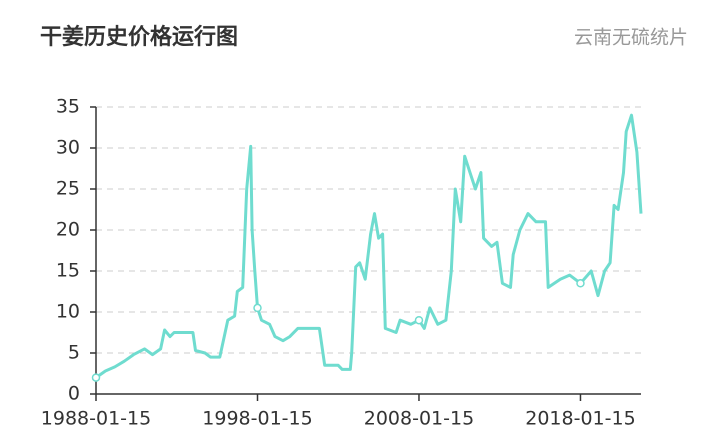 This screenshot has height=441, width=717. Describe the element at coordinates (96, 419) in the screenshot. I see `x-tick-label: 1988-01-15` at that location.